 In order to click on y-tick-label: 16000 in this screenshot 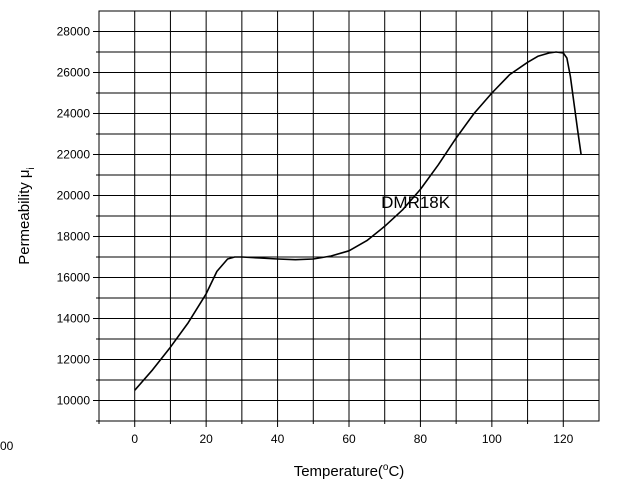, I will do `click(74, 278)`.